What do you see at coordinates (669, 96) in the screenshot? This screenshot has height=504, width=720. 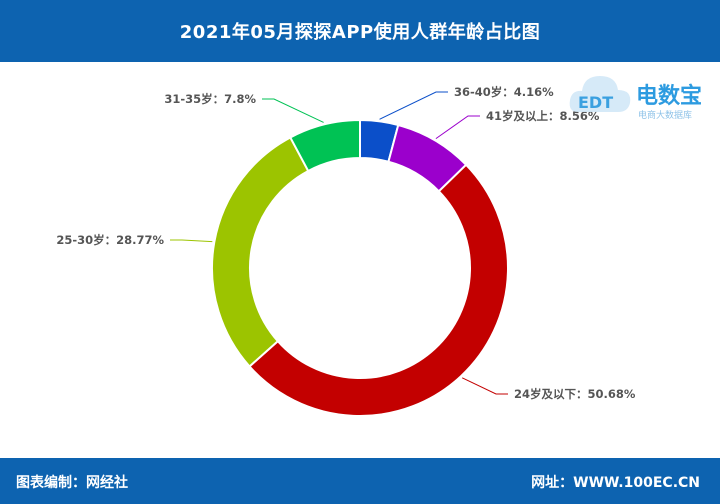 I see `watermark-text: 电数宝` at bounding box center [669, 96].